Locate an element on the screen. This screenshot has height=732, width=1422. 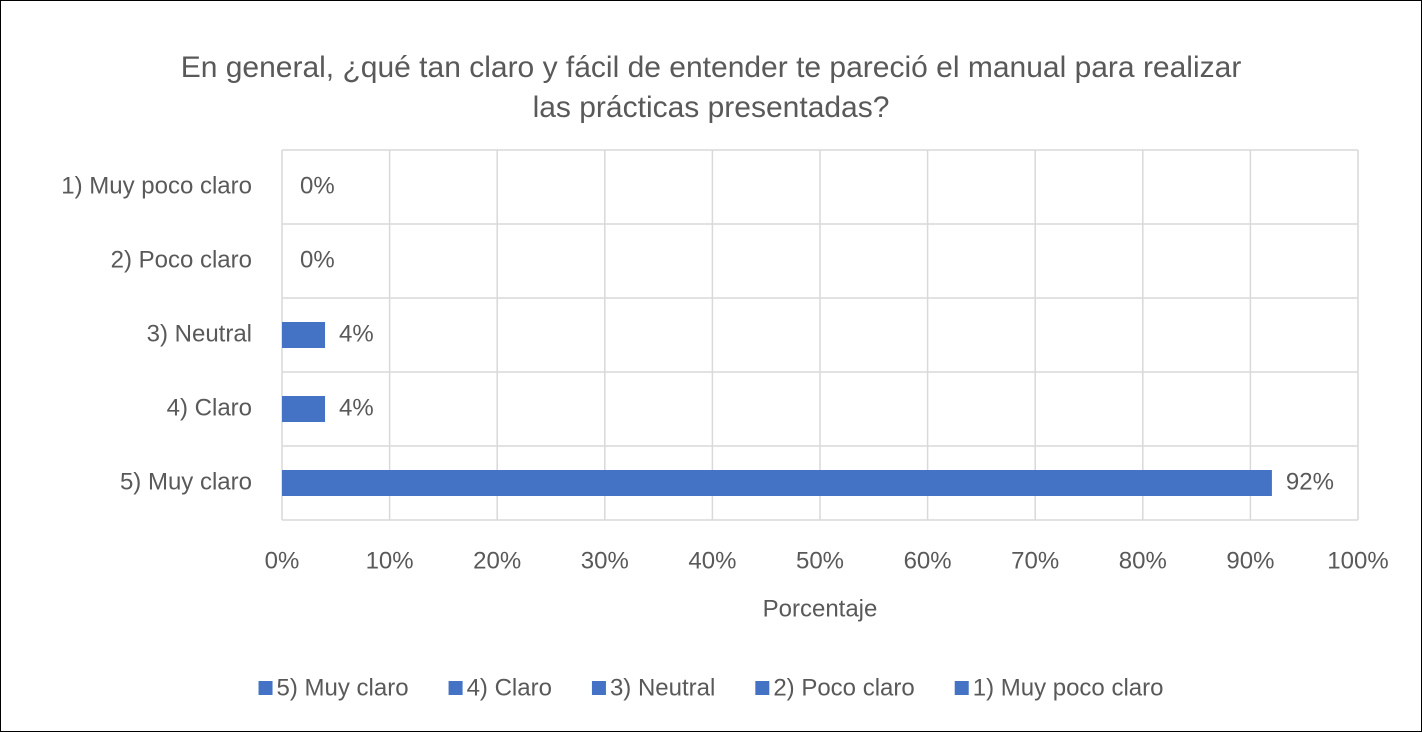
legend-label: 2) Poco claro is located at coordinates (843, 687).